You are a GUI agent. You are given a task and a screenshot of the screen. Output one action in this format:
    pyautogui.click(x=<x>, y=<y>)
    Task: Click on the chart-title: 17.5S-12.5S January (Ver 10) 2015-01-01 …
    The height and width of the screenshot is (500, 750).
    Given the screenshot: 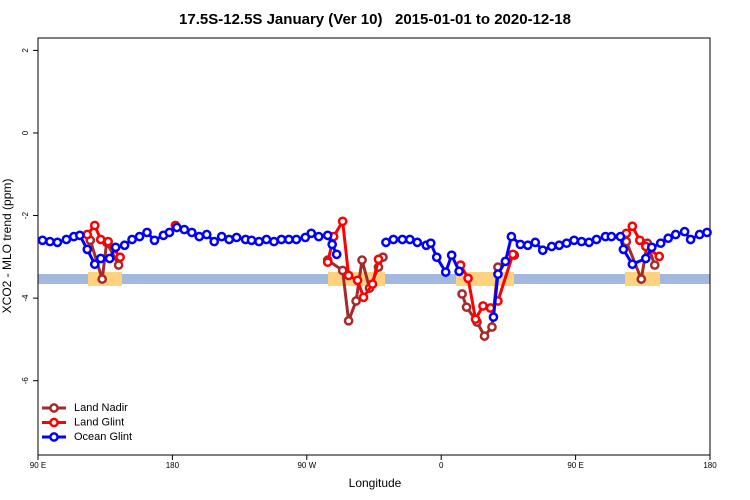 What is the action you would take?
    pyautogui.click(x=375, y=19)
    